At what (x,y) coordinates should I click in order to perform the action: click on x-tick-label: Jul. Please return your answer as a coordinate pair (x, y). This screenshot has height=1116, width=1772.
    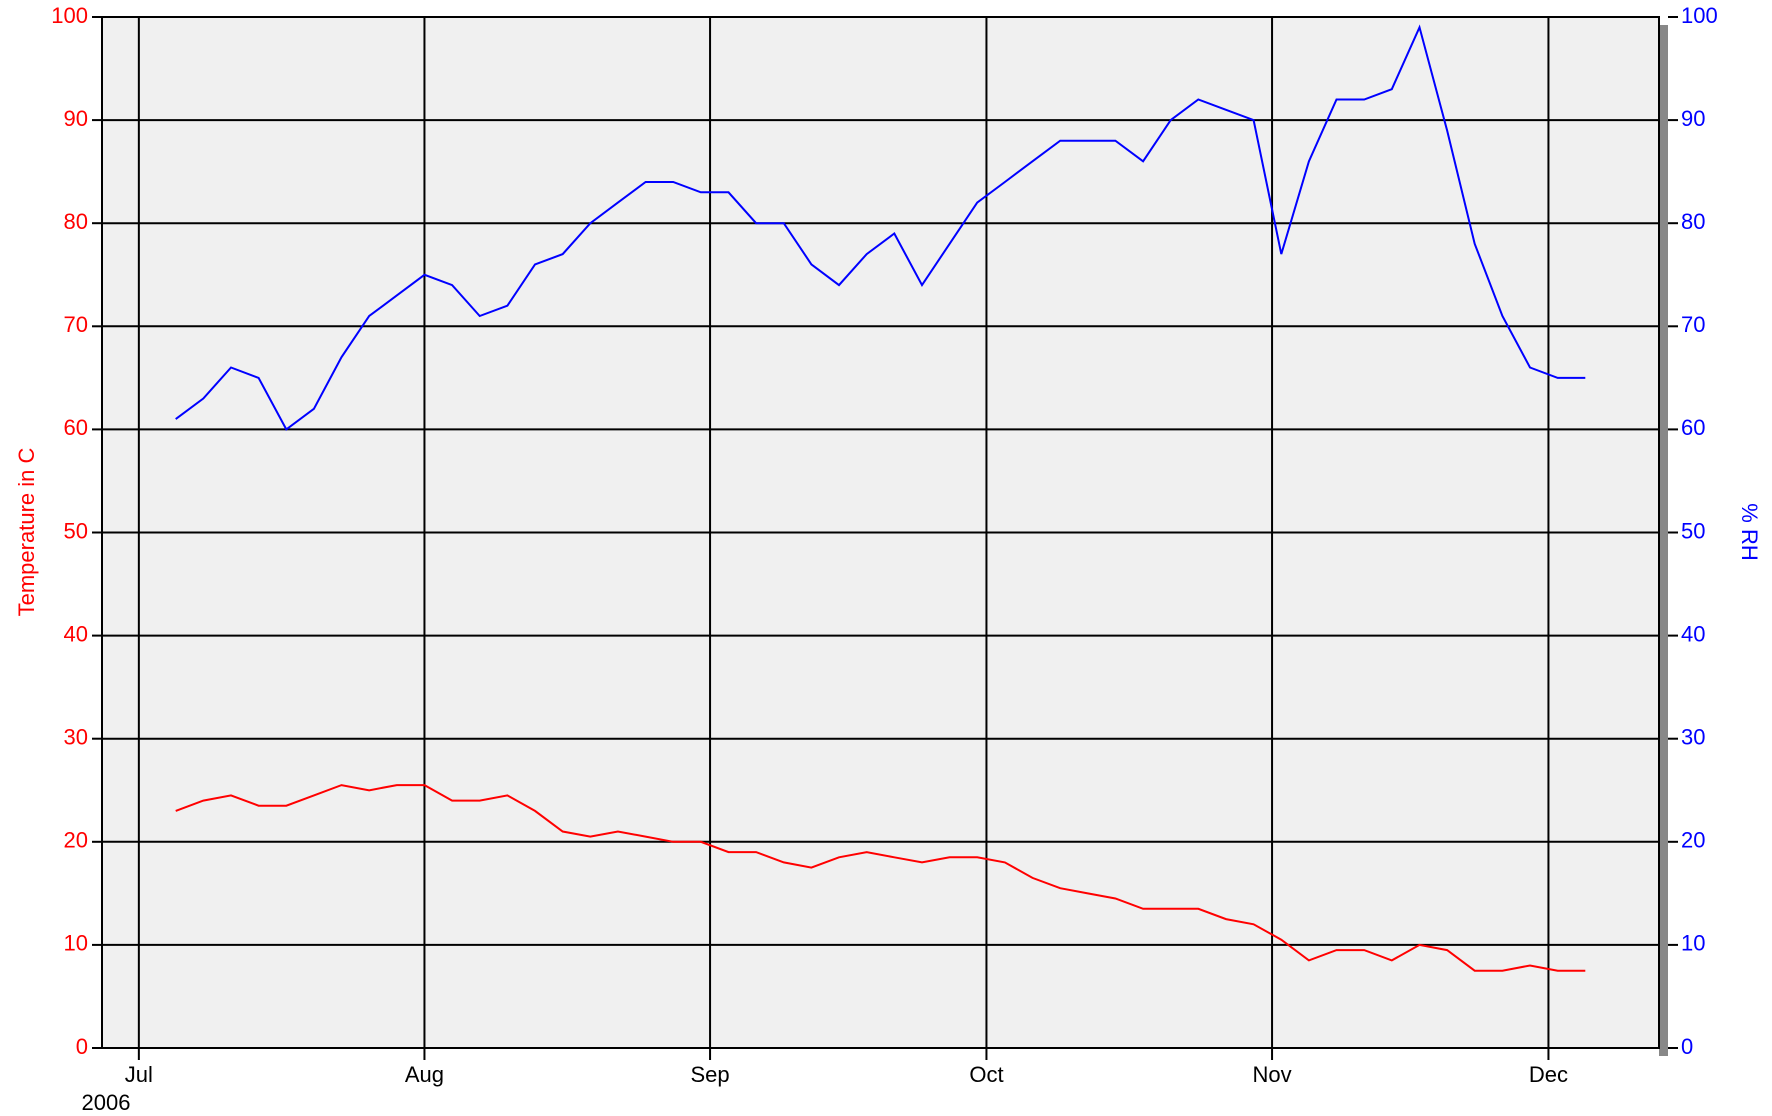
    Looking at the image, I should click on (139, 1074).